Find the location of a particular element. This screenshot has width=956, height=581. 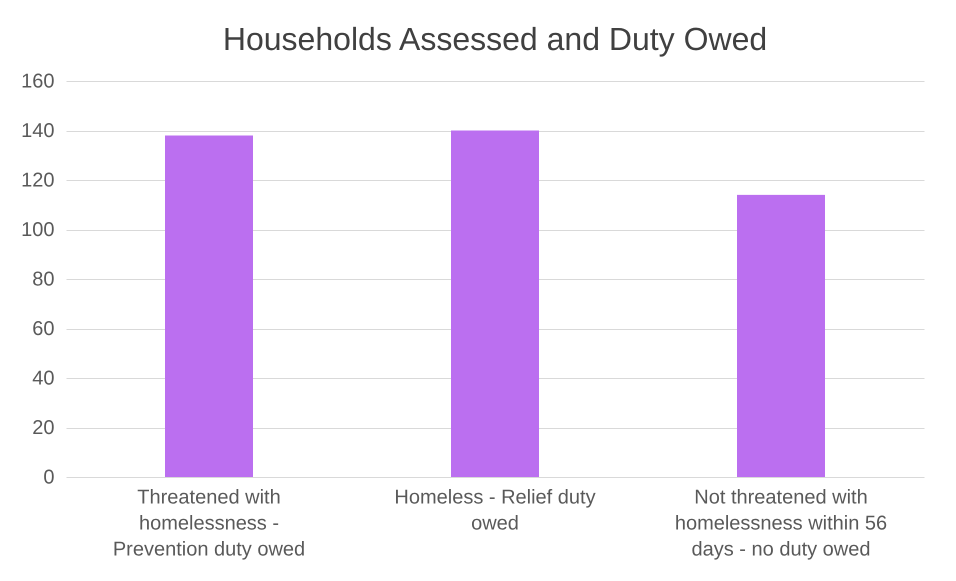

x-tick-label: Threatened with homelessness - Prevention duty owed is located at coordinates (209, 523).